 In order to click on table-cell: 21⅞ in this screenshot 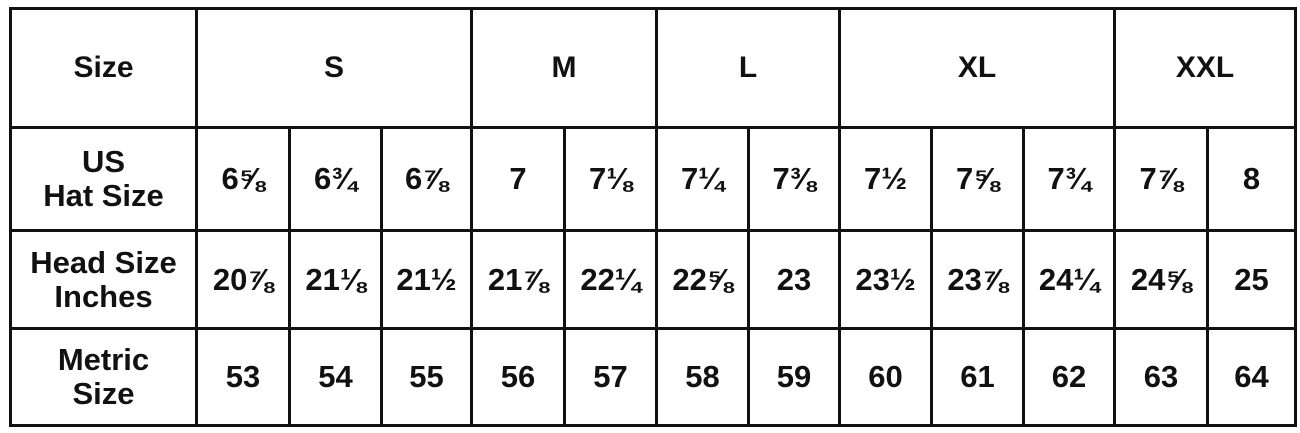, I will do `click(518, 279)`.